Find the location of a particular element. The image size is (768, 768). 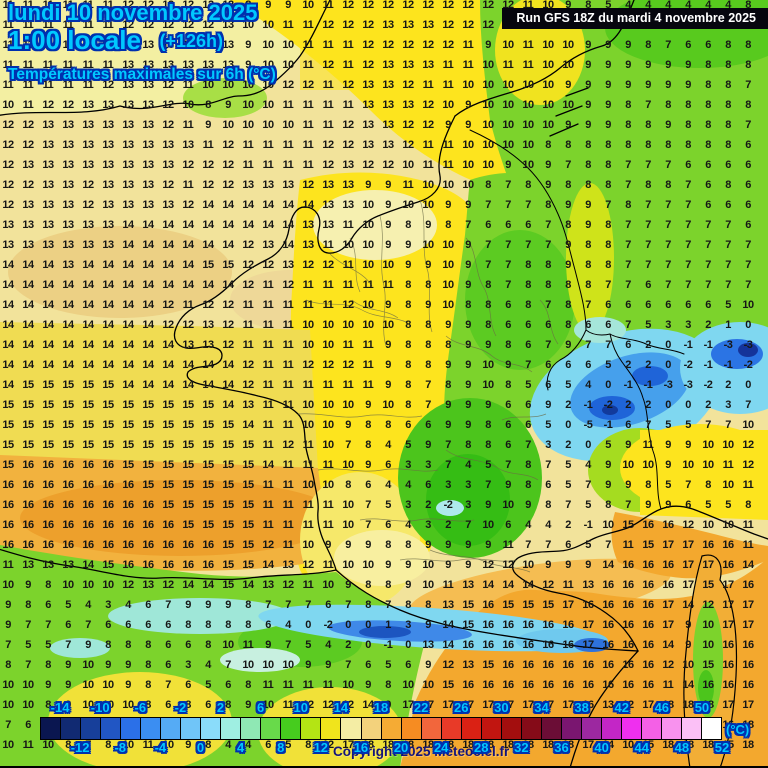

temp-value: 5 is located at coordinates (568, 465).